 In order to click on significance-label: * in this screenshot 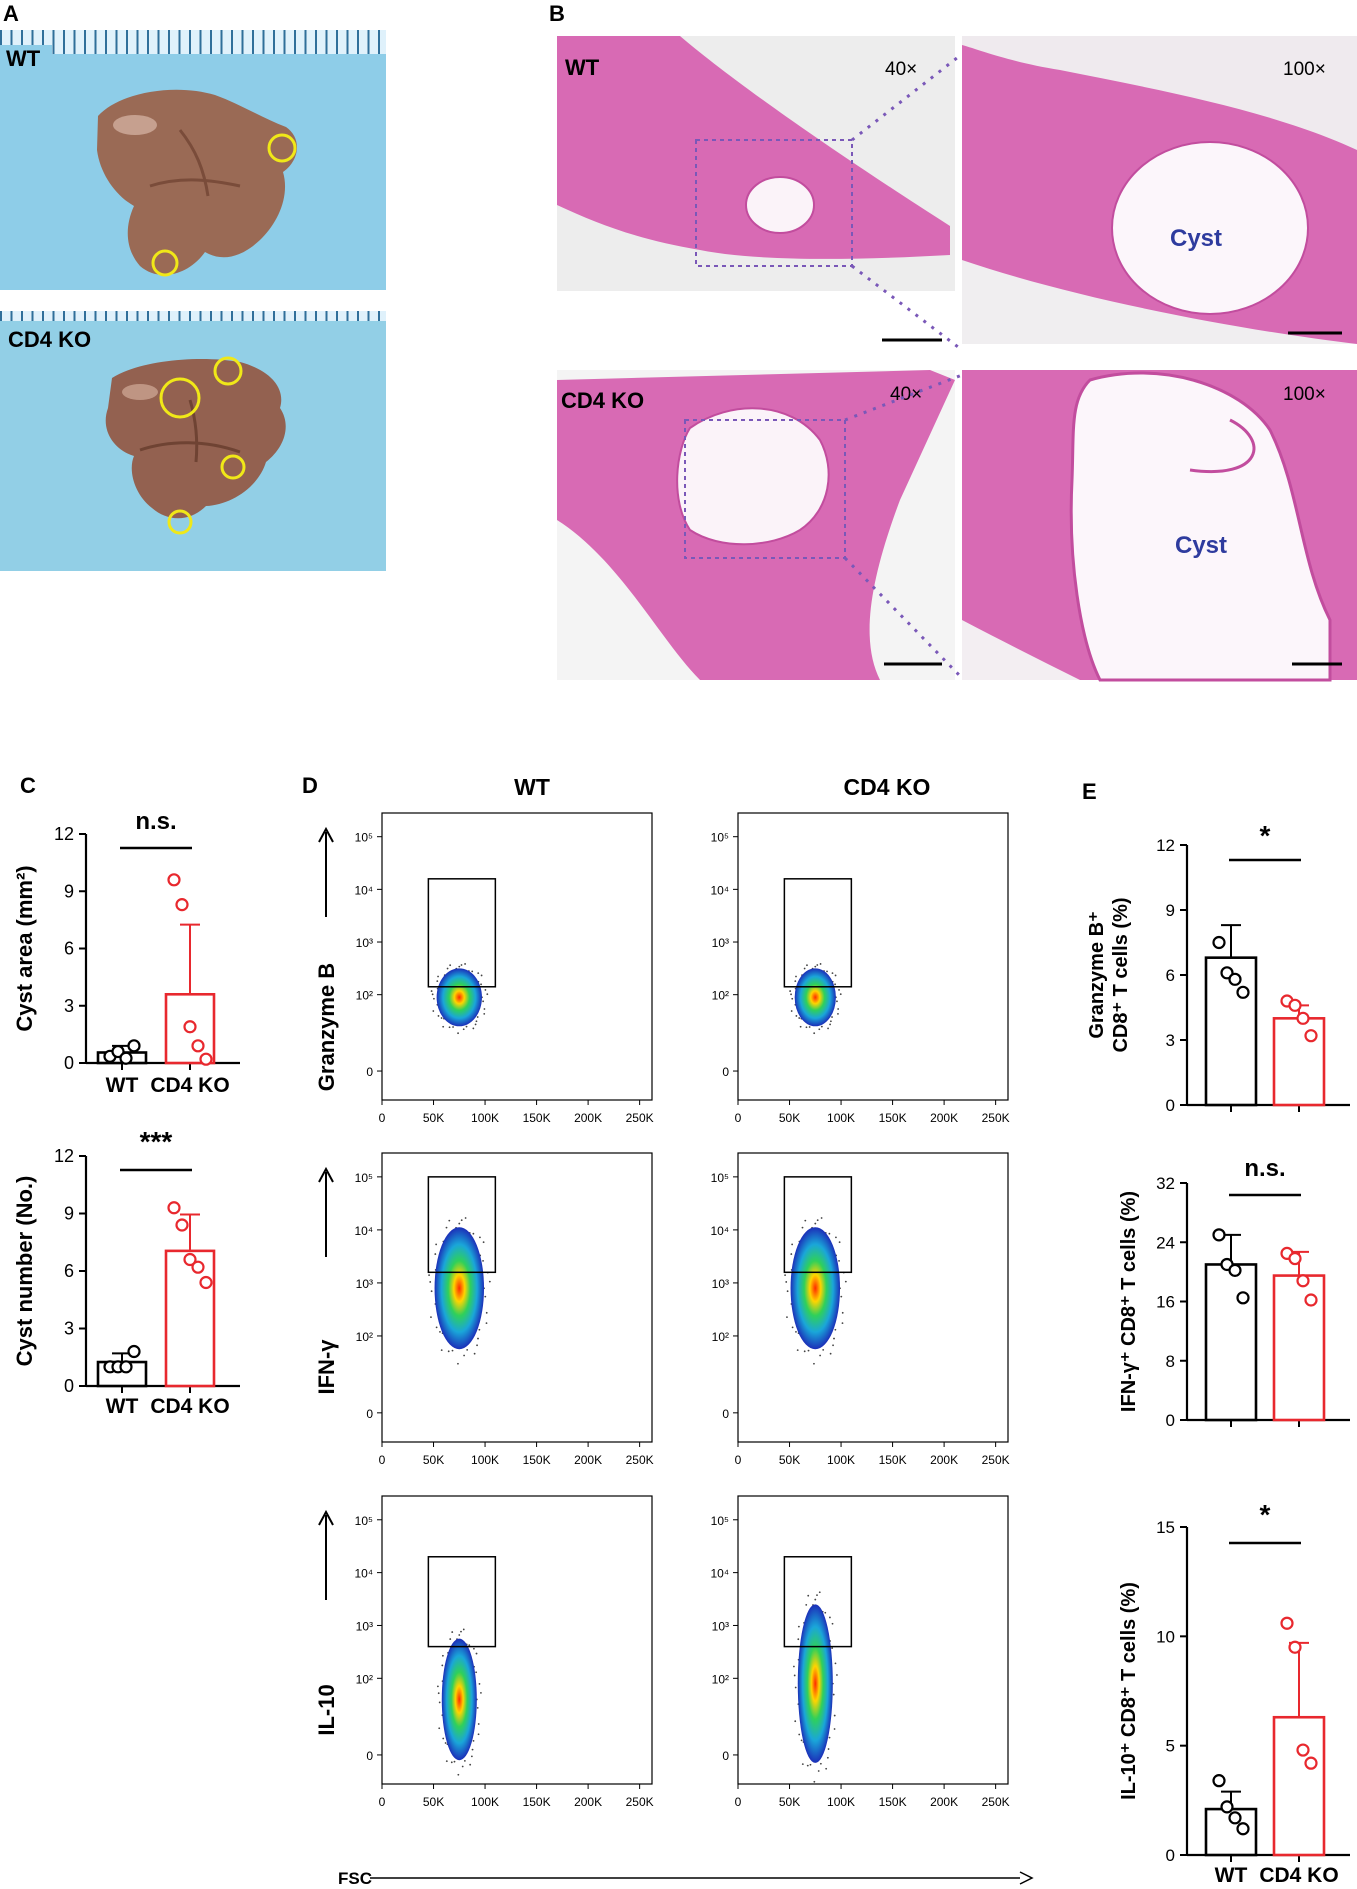, I will do `click(1265, 1514)`.